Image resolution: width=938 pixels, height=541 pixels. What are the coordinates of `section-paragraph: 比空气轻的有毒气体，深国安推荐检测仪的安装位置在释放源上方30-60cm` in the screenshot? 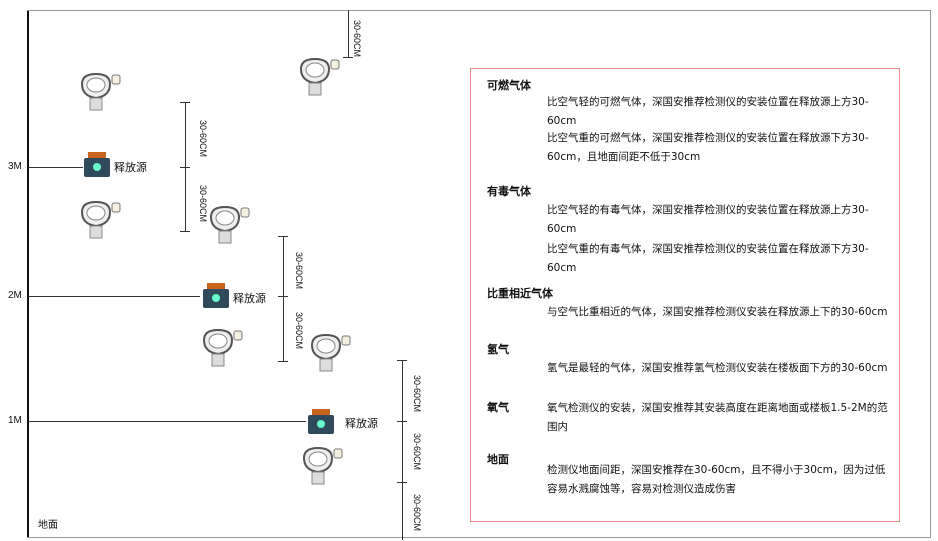 It's located at (708, 219).